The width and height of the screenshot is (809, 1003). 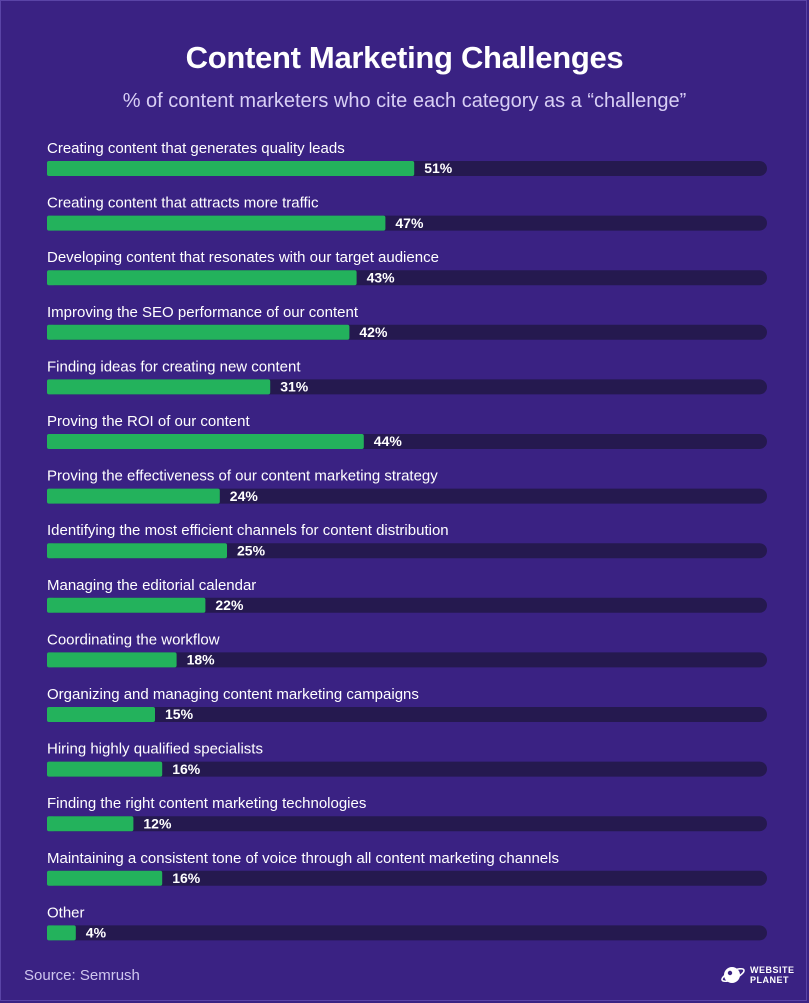 What do you see at coordinates (404, 57) in the screenshot?
I see `chart-title: Content Marketing Challenges` at bounding box center [404, 57].